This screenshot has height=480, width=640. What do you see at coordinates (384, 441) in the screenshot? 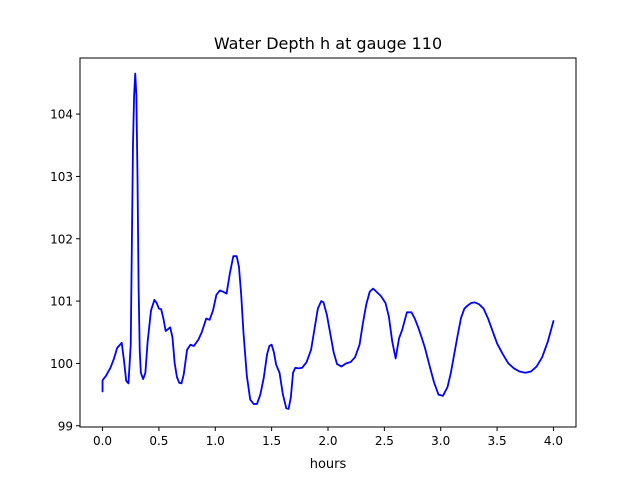
I see `x-tick-label: 2.5` at bounding box center [384, 441].